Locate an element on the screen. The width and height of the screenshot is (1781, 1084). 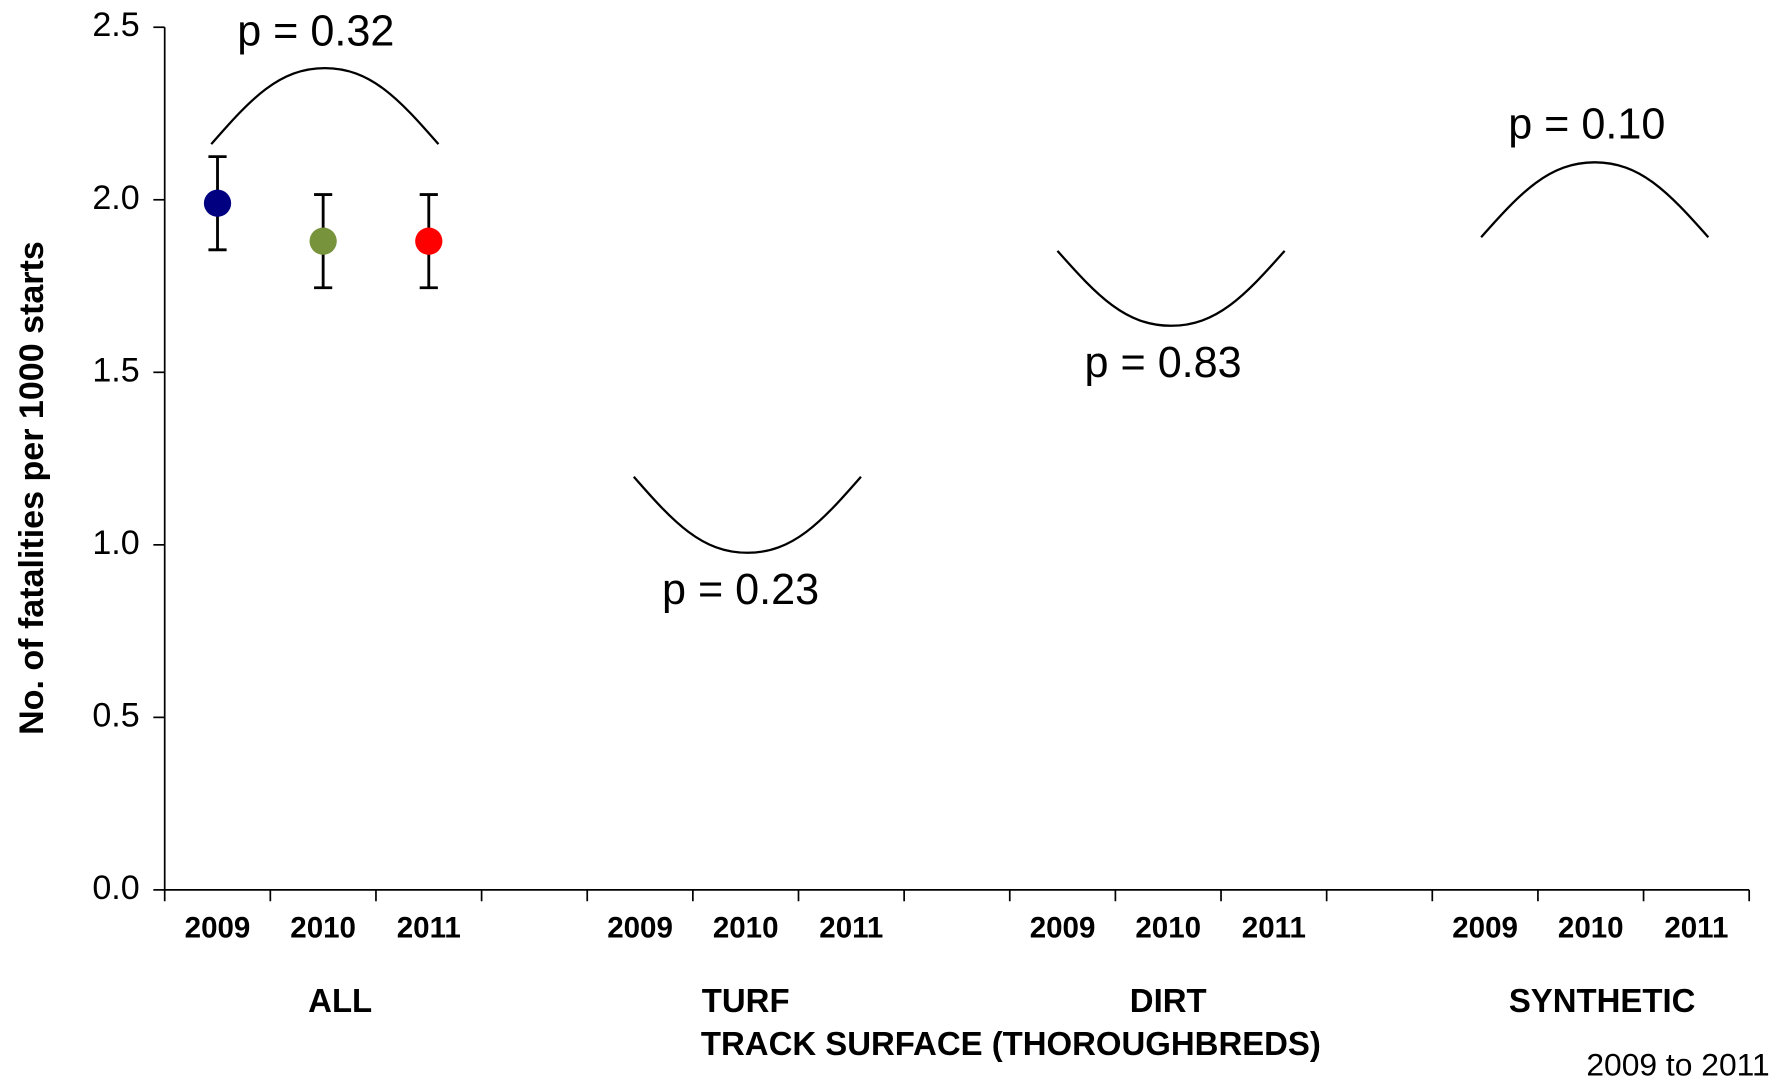
annotation: p = 0.83 is located at coordinates (1163, 363).